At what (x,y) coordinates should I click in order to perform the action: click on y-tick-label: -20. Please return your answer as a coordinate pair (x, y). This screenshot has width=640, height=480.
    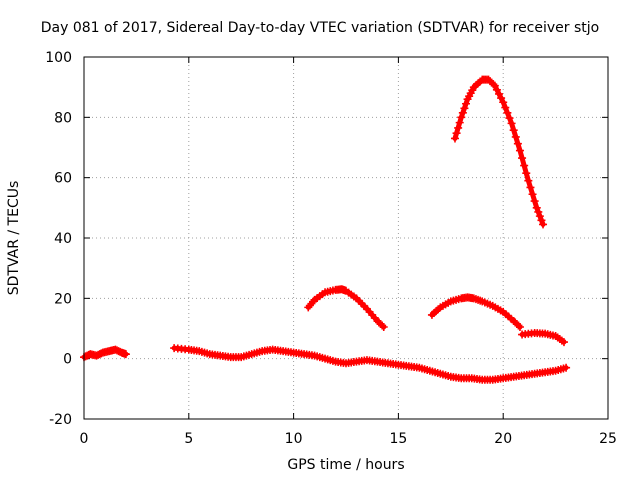
    Looking at the image, I should click on (60, 420).